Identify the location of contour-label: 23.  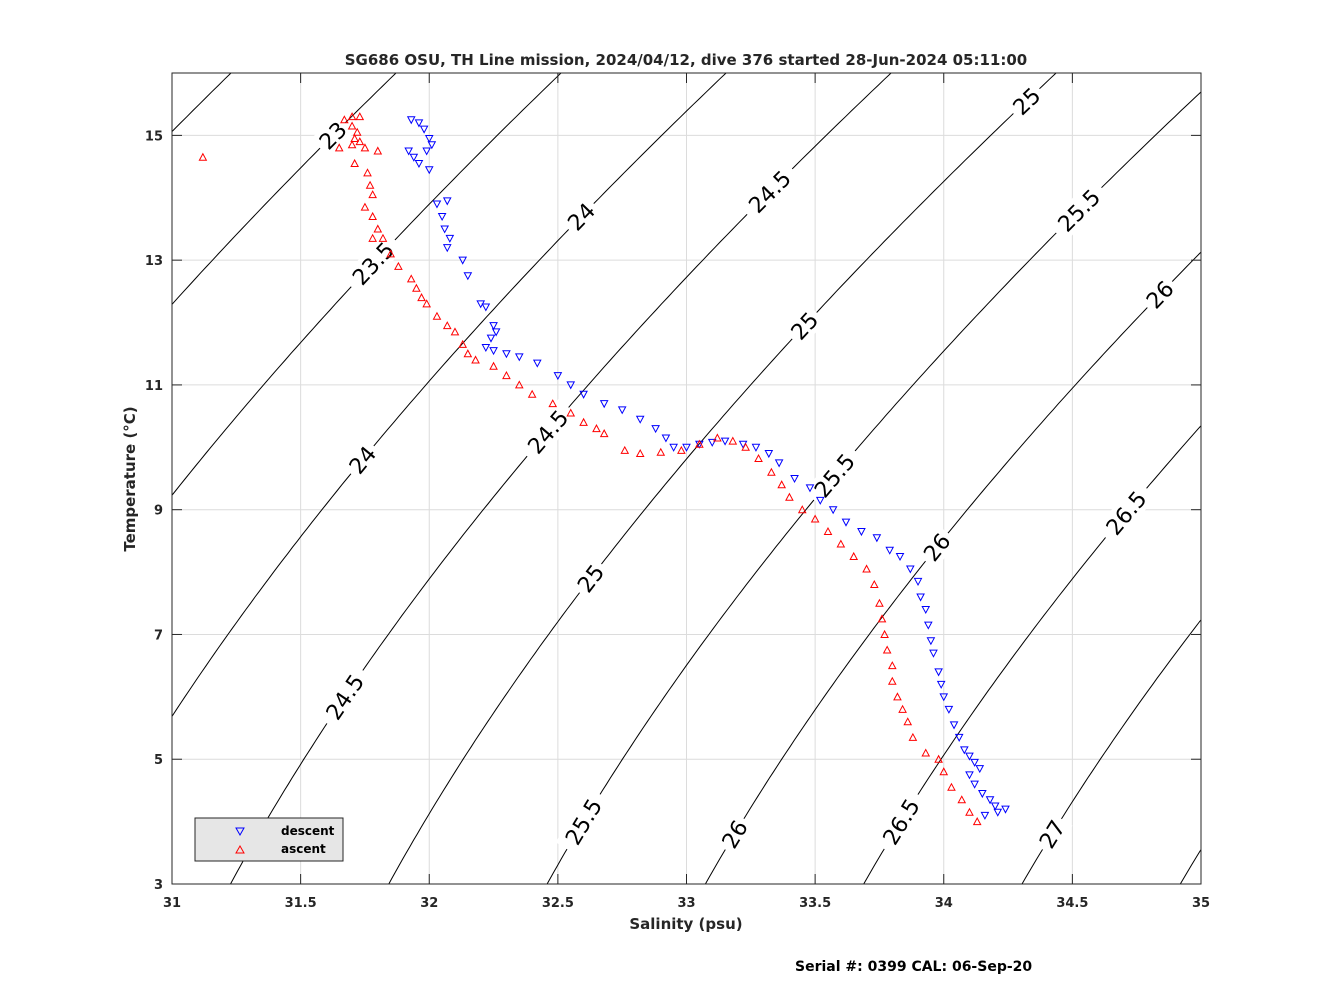
(333, 136).